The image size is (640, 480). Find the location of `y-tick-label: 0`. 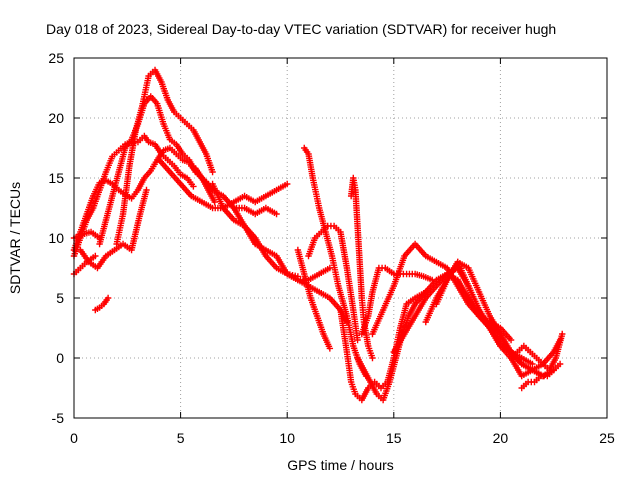

y-tick-label: 0 is located at coordinates (60, 358).